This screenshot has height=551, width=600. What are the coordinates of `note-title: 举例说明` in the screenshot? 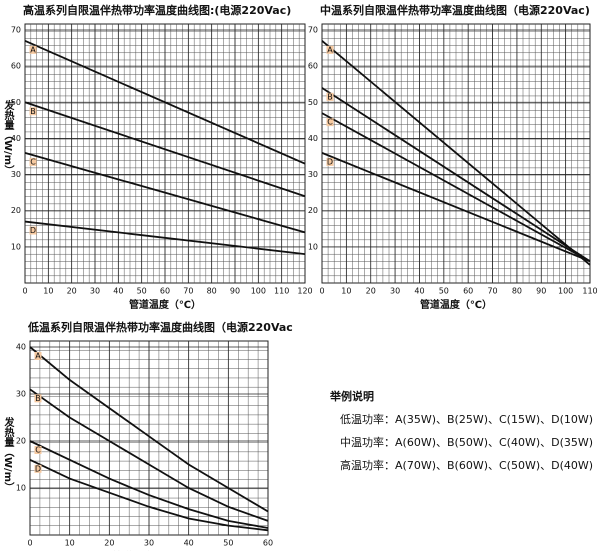 It's located at (351, 396).